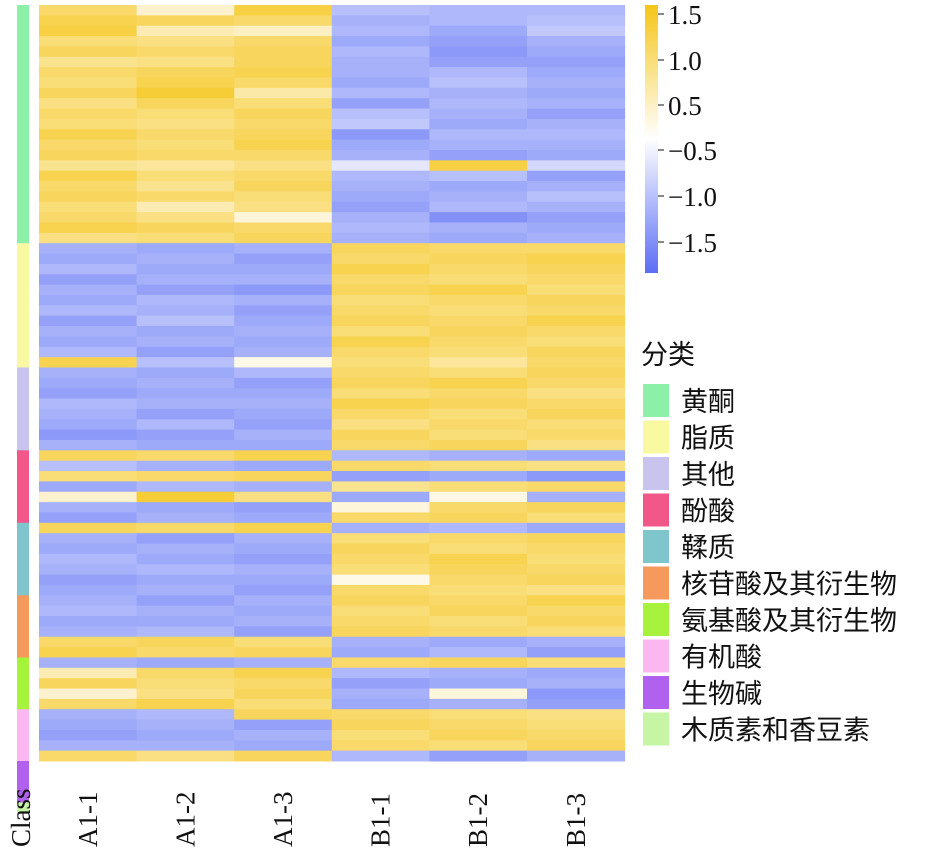 Image resolution: width=945 pixels, height=851 pixels. Describe the element at coordinates (88, 820) in the screenshot. I see `column-label: A1-1` at that location.